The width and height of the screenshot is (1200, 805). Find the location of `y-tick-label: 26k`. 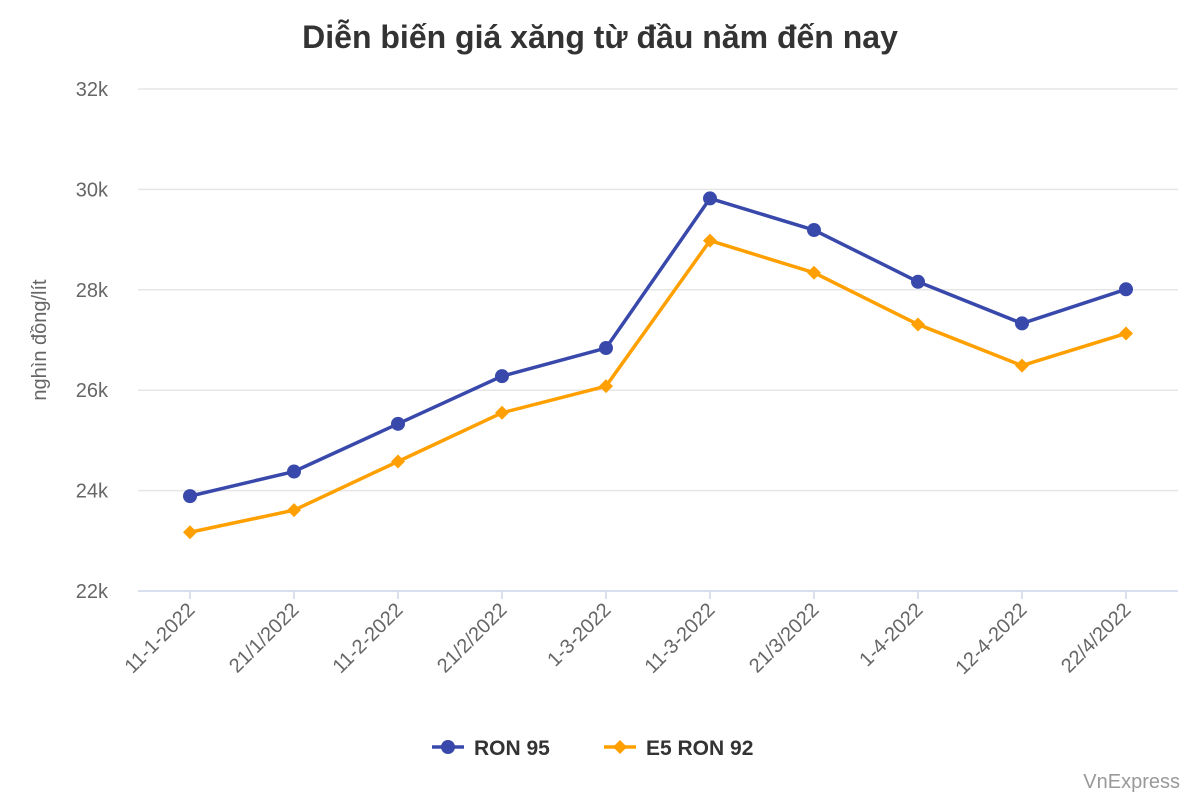

y-tick-label: 26k is located at coordinates (92, 391).